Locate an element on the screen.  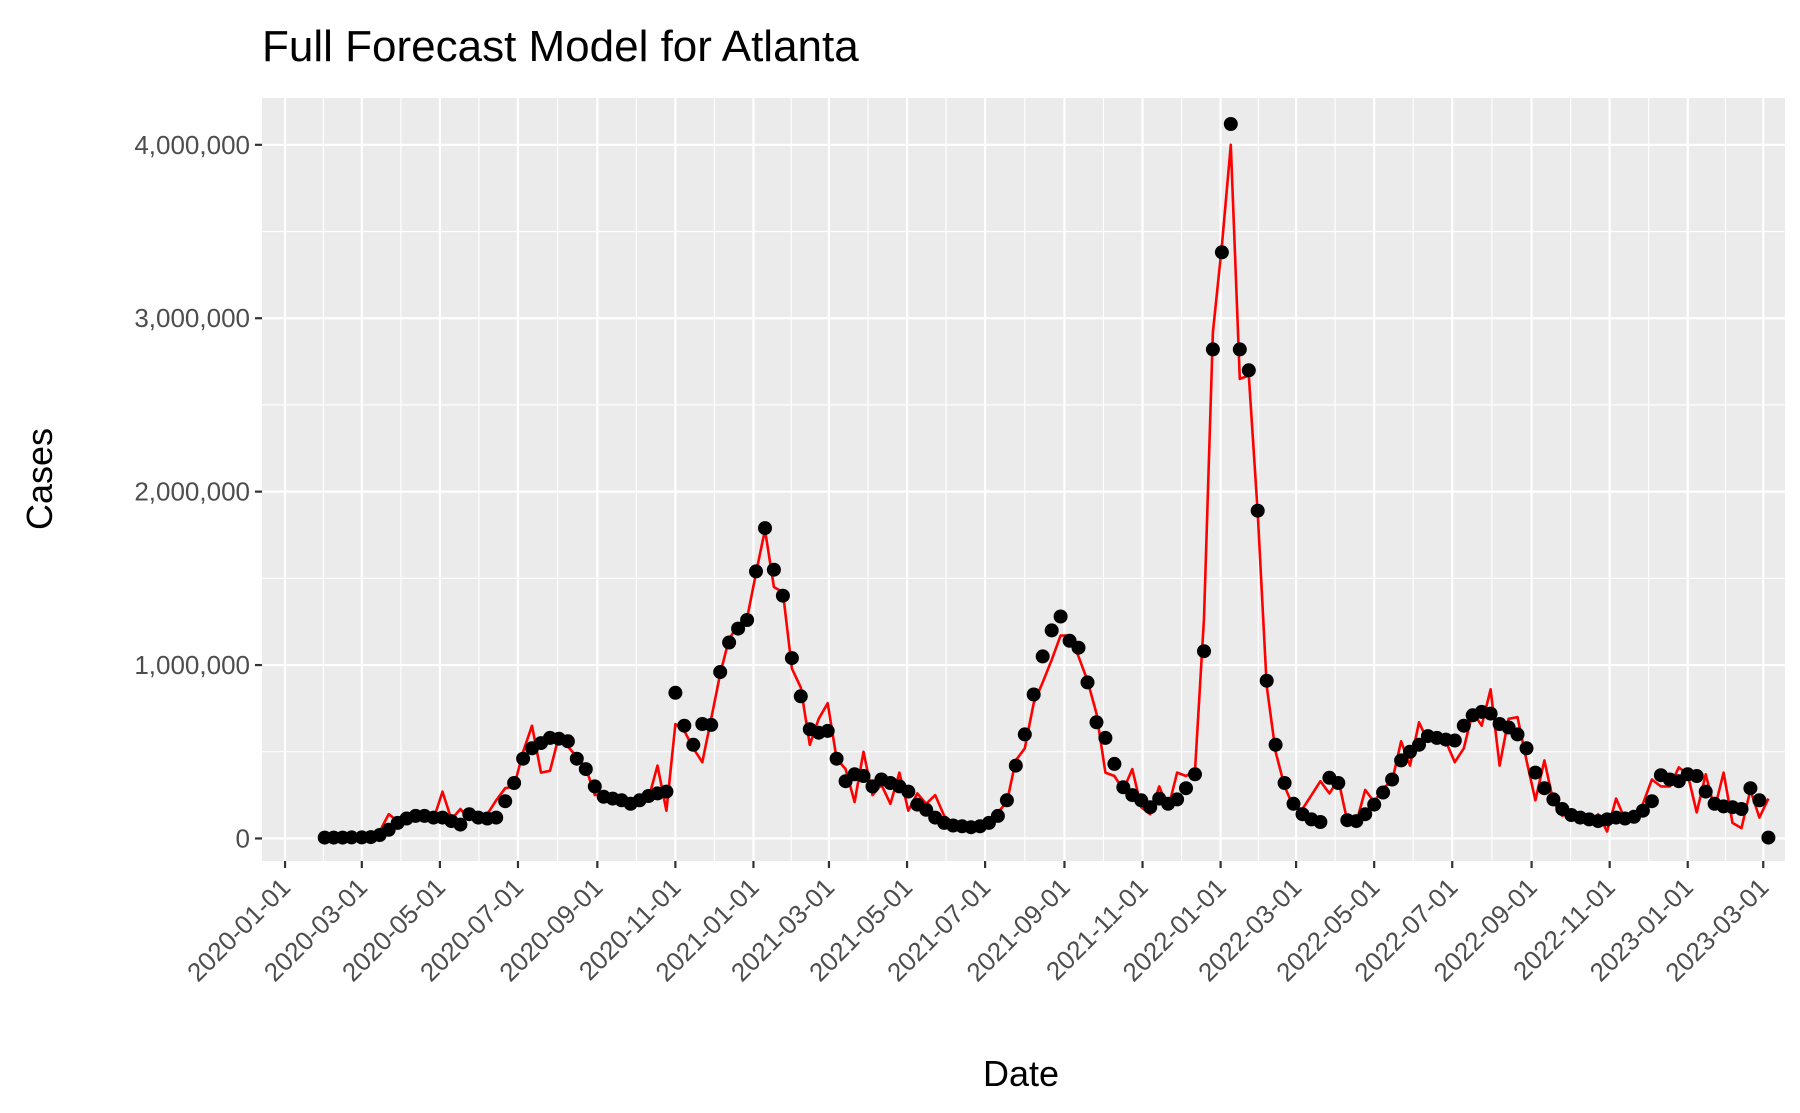
y-axis: 0 1,000,000 2,000,000 3,000,000 4,000,000 is located at coordinates (198, 491).